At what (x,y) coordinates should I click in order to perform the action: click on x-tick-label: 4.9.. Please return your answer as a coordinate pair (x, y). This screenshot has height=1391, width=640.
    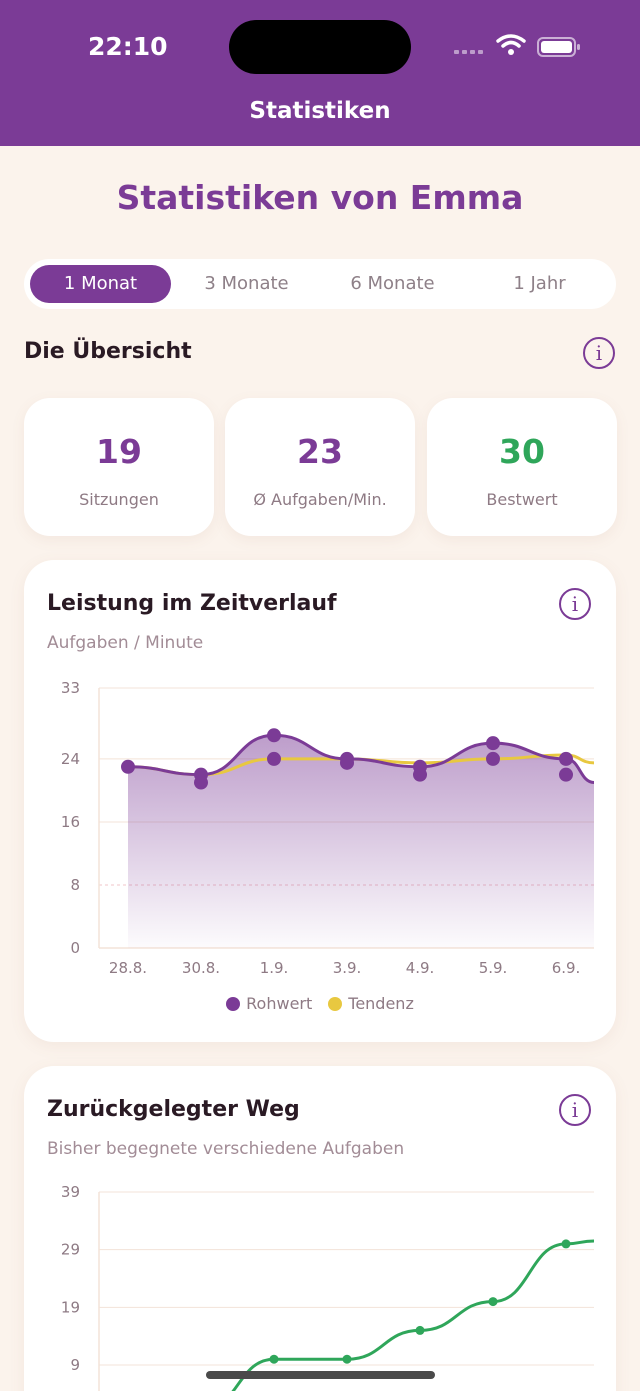
    Looking at the image, I should click on (420, 968).